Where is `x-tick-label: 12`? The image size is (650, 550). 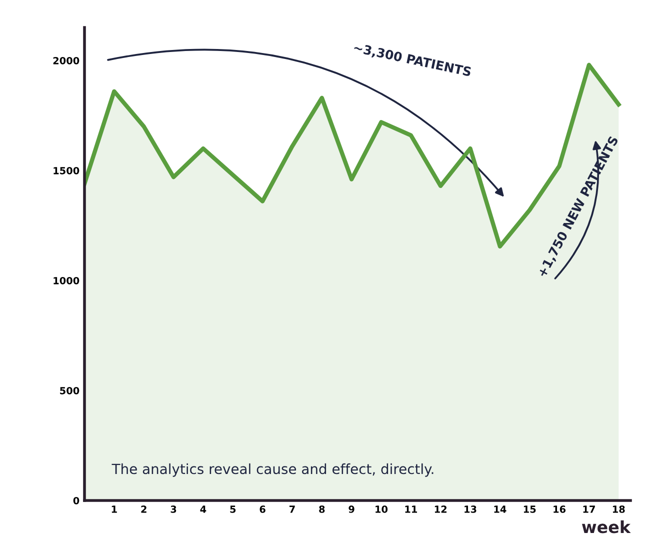 x-tick-label: 12 is located at coordinates (440, 509).